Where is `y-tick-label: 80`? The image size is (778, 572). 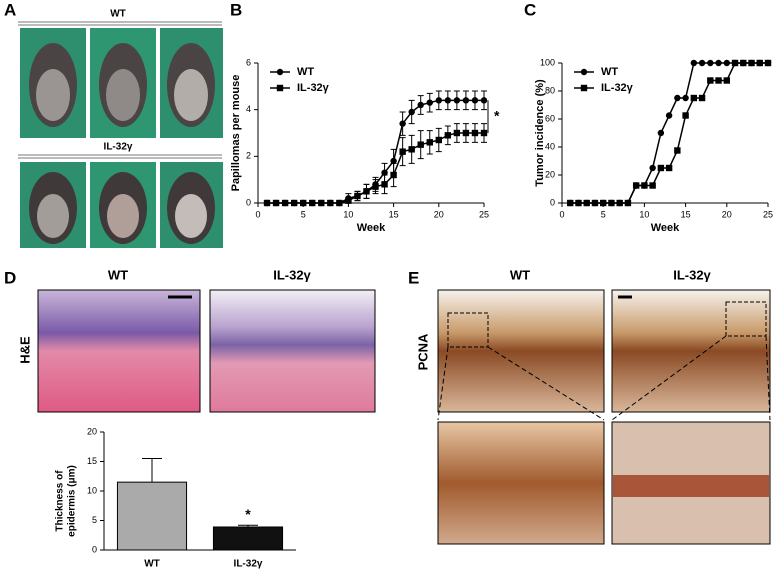
y-tick-label: 80 is located at coordinates (550, 90).